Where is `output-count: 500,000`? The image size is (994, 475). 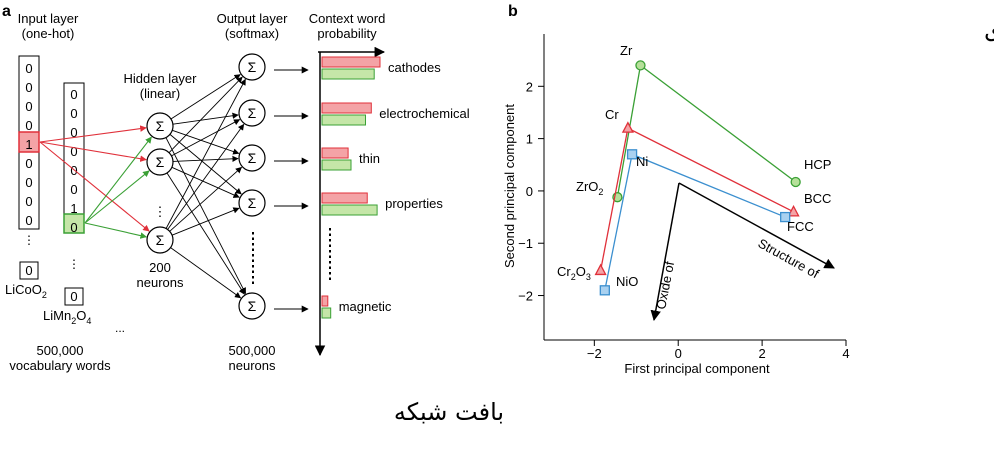 output-count: 500,000 is located at coordinates (252, 350).